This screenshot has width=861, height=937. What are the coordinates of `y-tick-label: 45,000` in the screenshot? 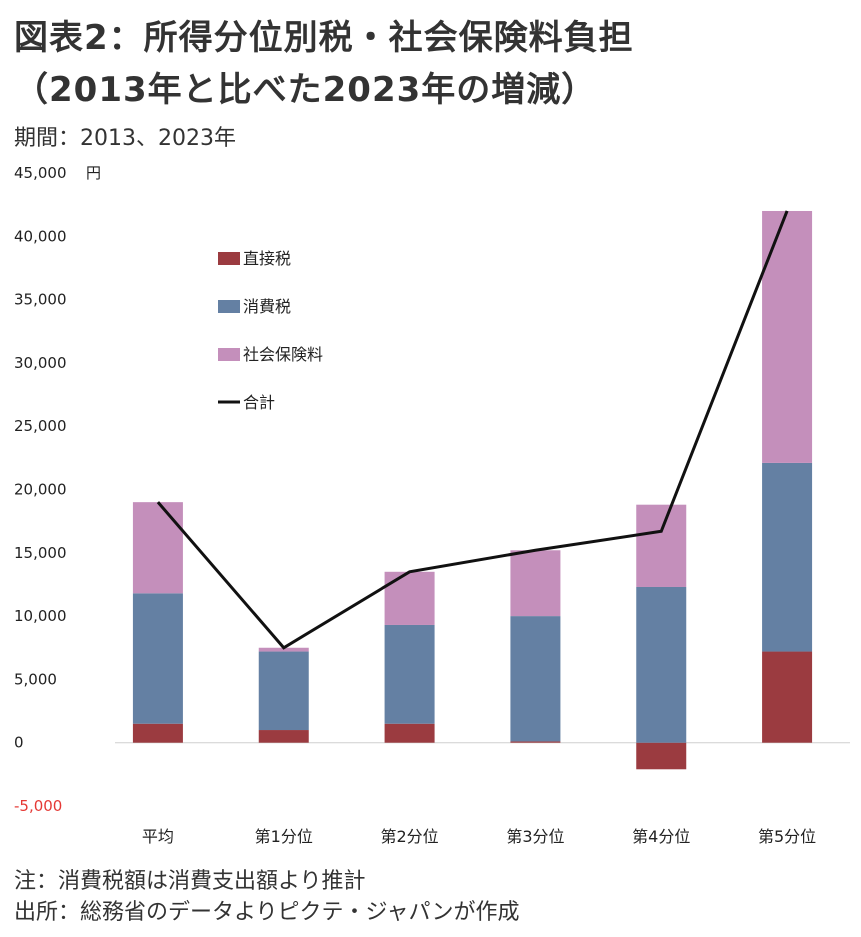 It's located at (40, 173).